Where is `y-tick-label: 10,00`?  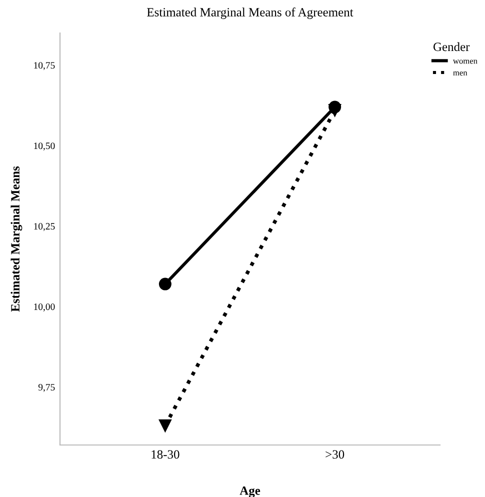
y-tick-label: 10,00 is located at coordinates (44, 308).